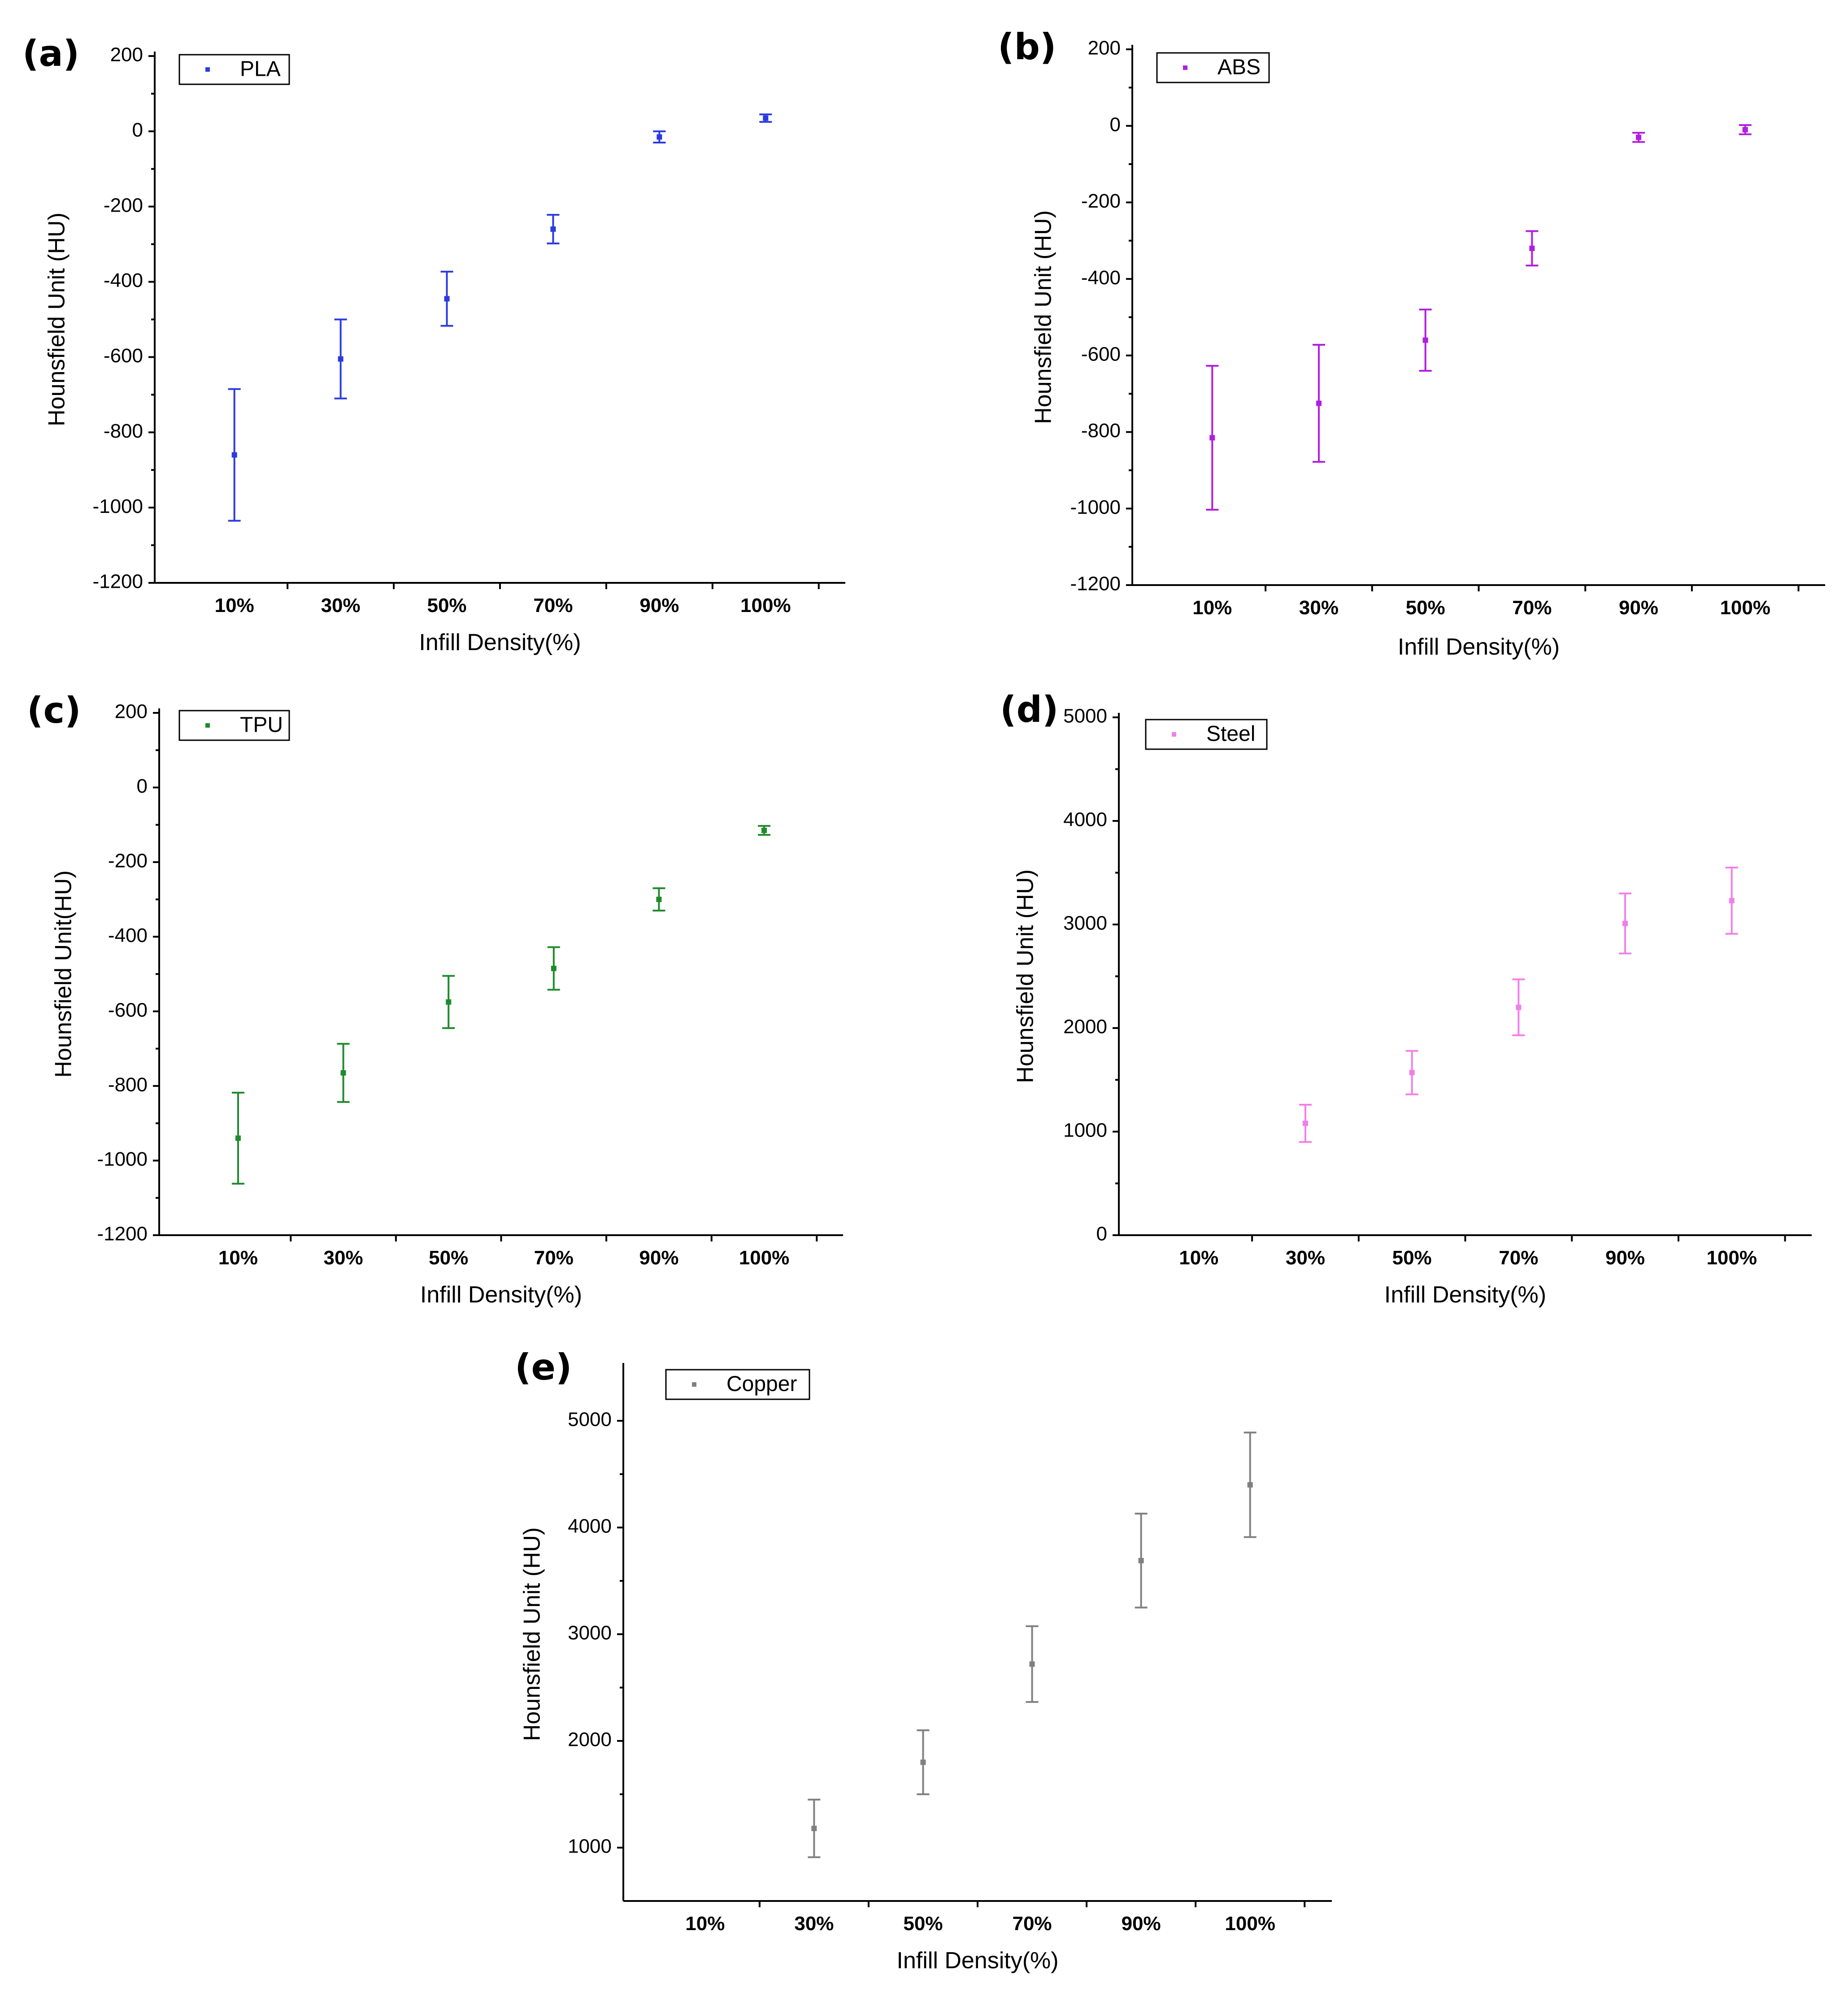 The height and width of the screenshot is (2005, 1848). What do you see at coordinates (54, 710) in the screenshot?
I see `panel-label: (c)` at bounding box center [54, 710].